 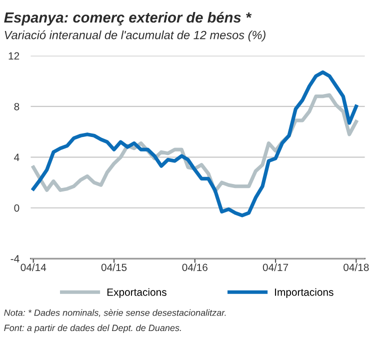 I want to click on y-tick-label: -4, so click(x=15, y=258).